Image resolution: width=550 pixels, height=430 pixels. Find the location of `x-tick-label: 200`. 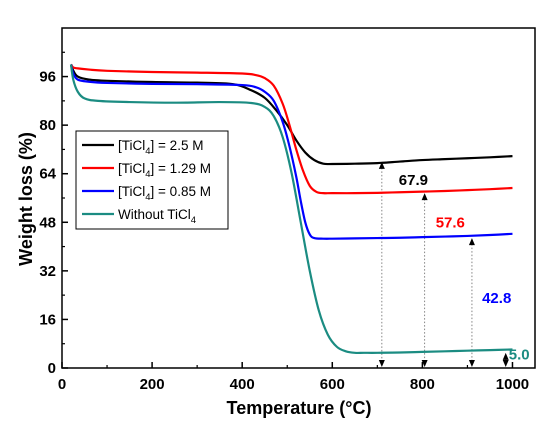

x-tick-label: 200 is located at coordinates (152, 384).